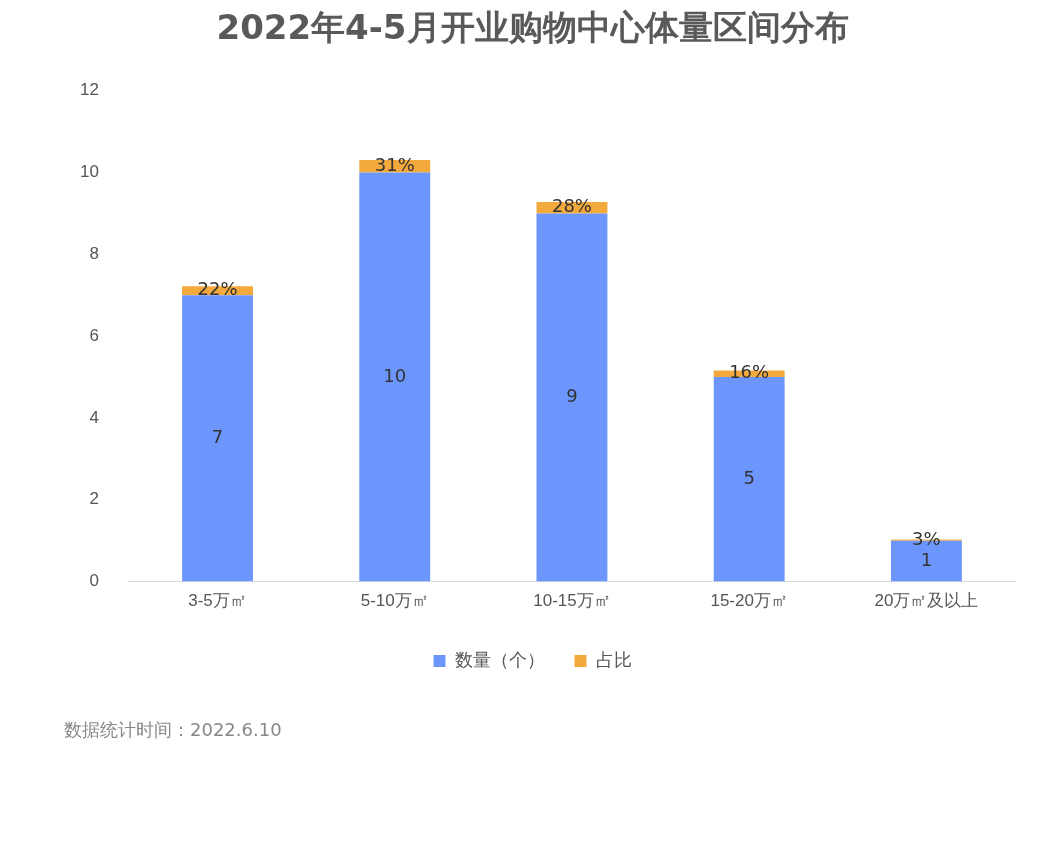  Describe the element at coordinates (94, 417) in the screenshot. I see `y-tick-label: 4` at that location.